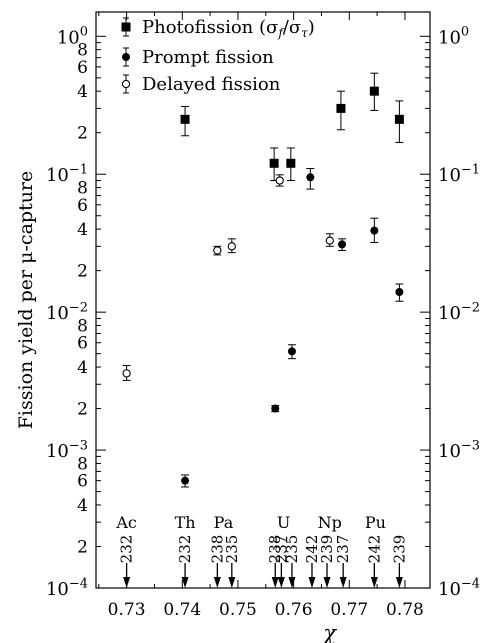 Image resolution: width=491 pixels, height=643 pixels. I want to click on x-axis-title: χ, so click(329, 632).